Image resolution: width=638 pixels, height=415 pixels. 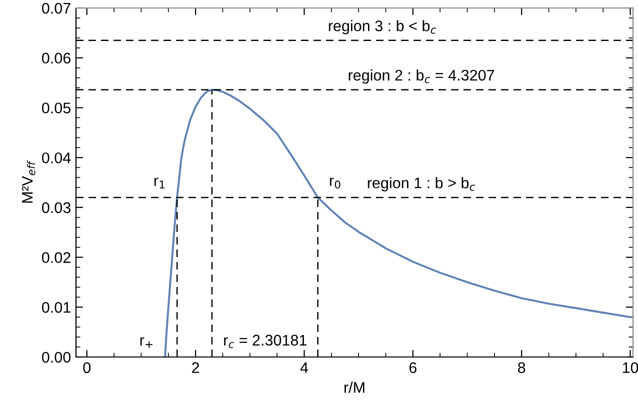 What do you see at coordinates (412, 368) in the screenshot?
I see `x-tick-label: 6` at bounding box center [412, 368].